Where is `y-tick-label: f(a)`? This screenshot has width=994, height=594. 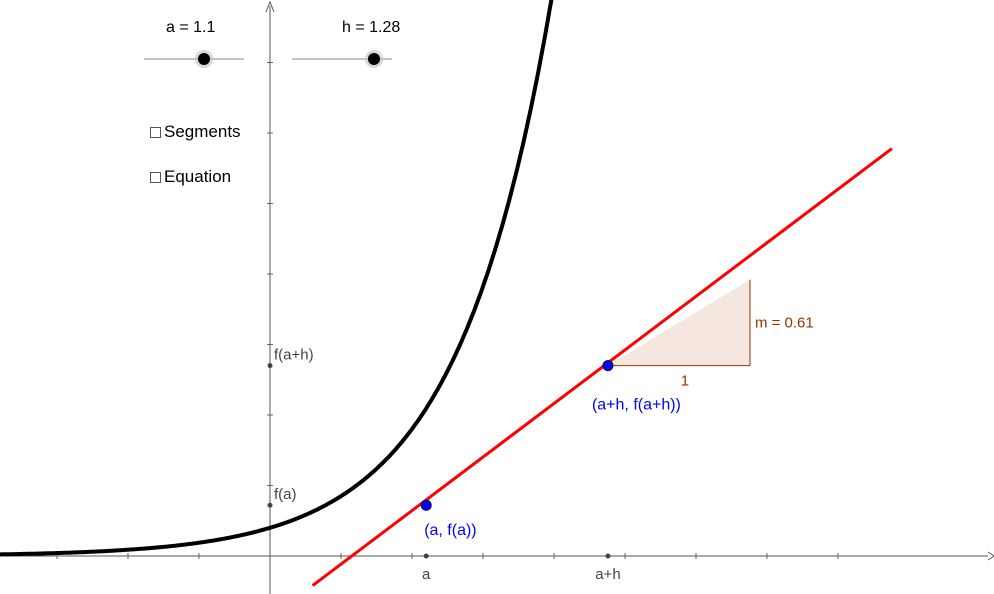
y-tick-label: f(a) is located at coordinates (285, 494).